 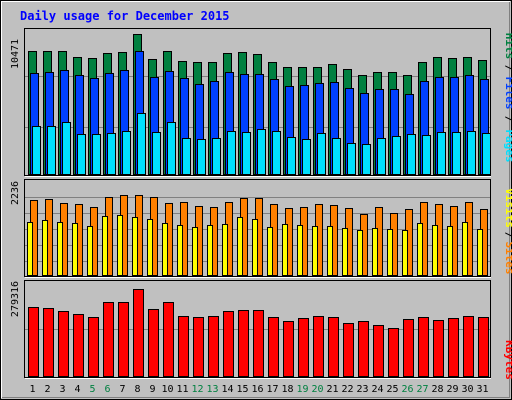 What do you see at coordinates (137, 389) in the screenshot?
I see `x-tick-label: 8` at bounding box center [137, 389].